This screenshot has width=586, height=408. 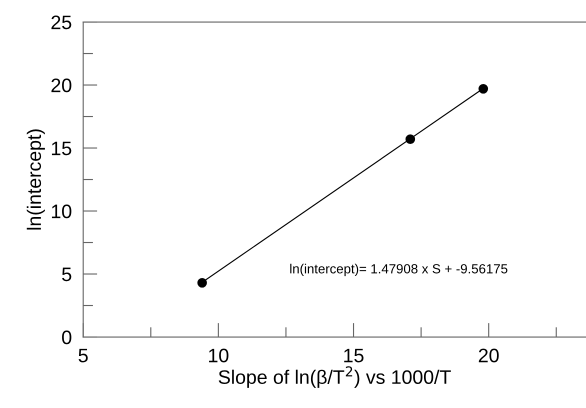 What do you see at coordinates (35, 179) in the screenshot?
I see `y-axis-title: ln(intercept)` at bounding box center [35, 179].